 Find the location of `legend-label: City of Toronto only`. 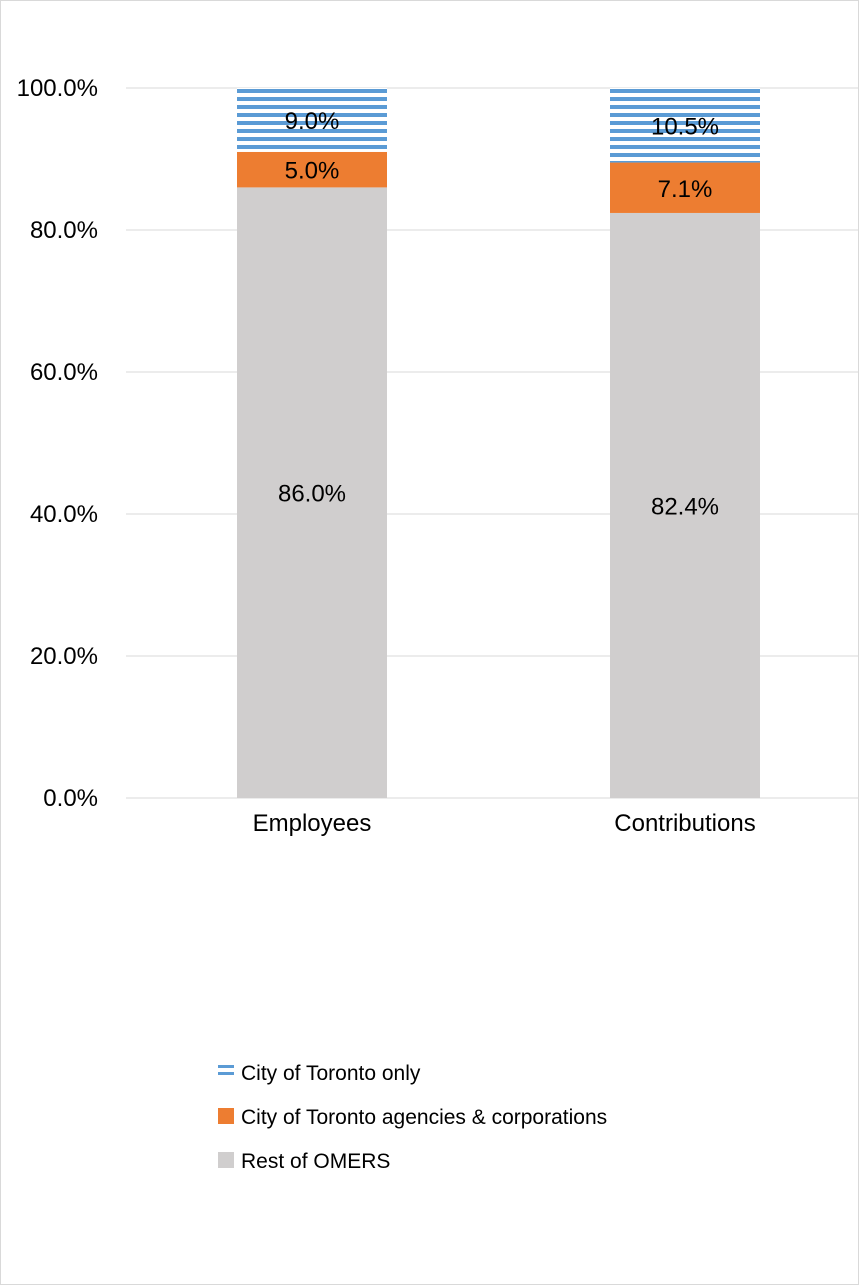

legend-label: City of Toronto only is located at coordinates (331, 1073).